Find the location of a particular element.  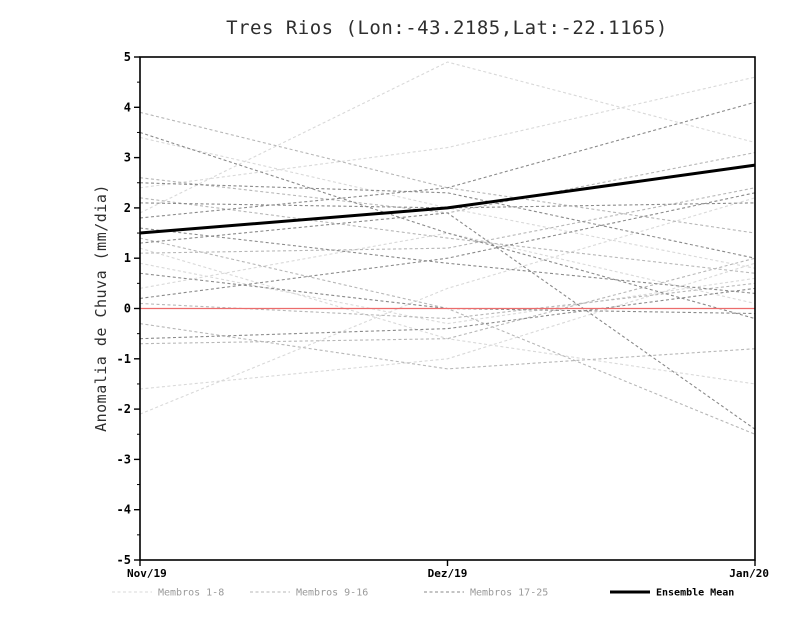

legend-entry-3: Membros 17-25 is located at coordinates (486, 593).